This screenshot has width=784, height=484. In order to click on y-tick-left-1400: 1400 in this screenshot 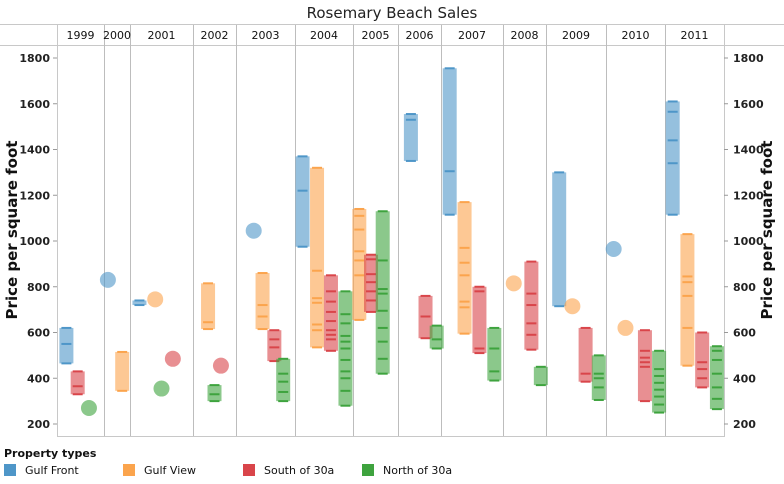, I will do `click(34, 150)`.